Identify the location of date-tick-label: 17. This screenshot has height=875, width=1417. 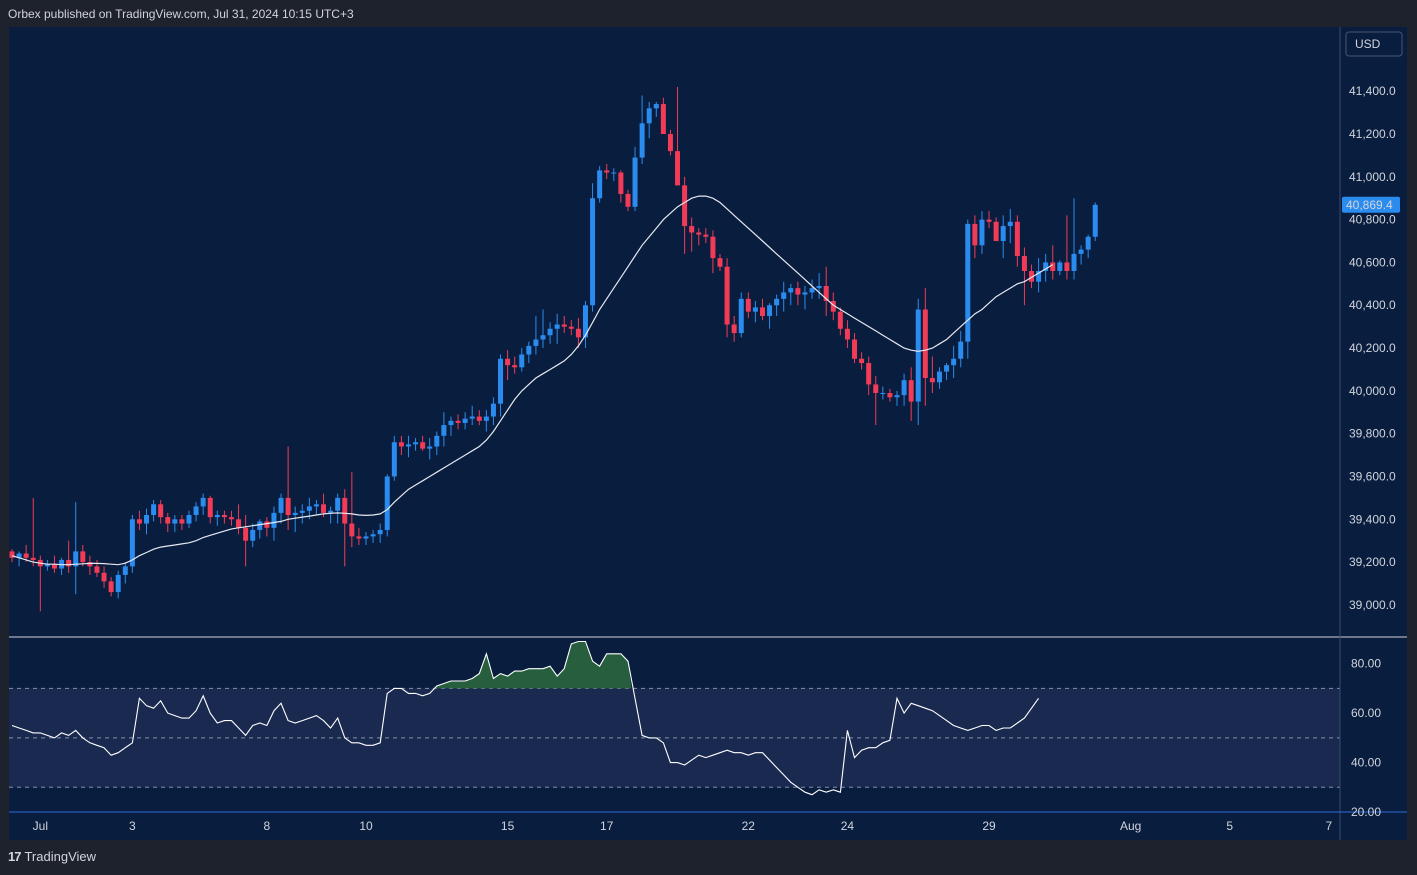
(607, 826).